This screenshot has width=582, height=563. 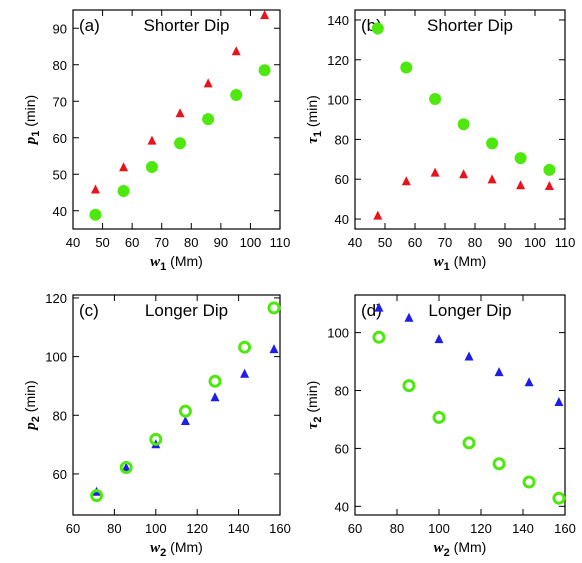 I want to click on y-axis-label: τ2 (min), so click(x=314, y=405).